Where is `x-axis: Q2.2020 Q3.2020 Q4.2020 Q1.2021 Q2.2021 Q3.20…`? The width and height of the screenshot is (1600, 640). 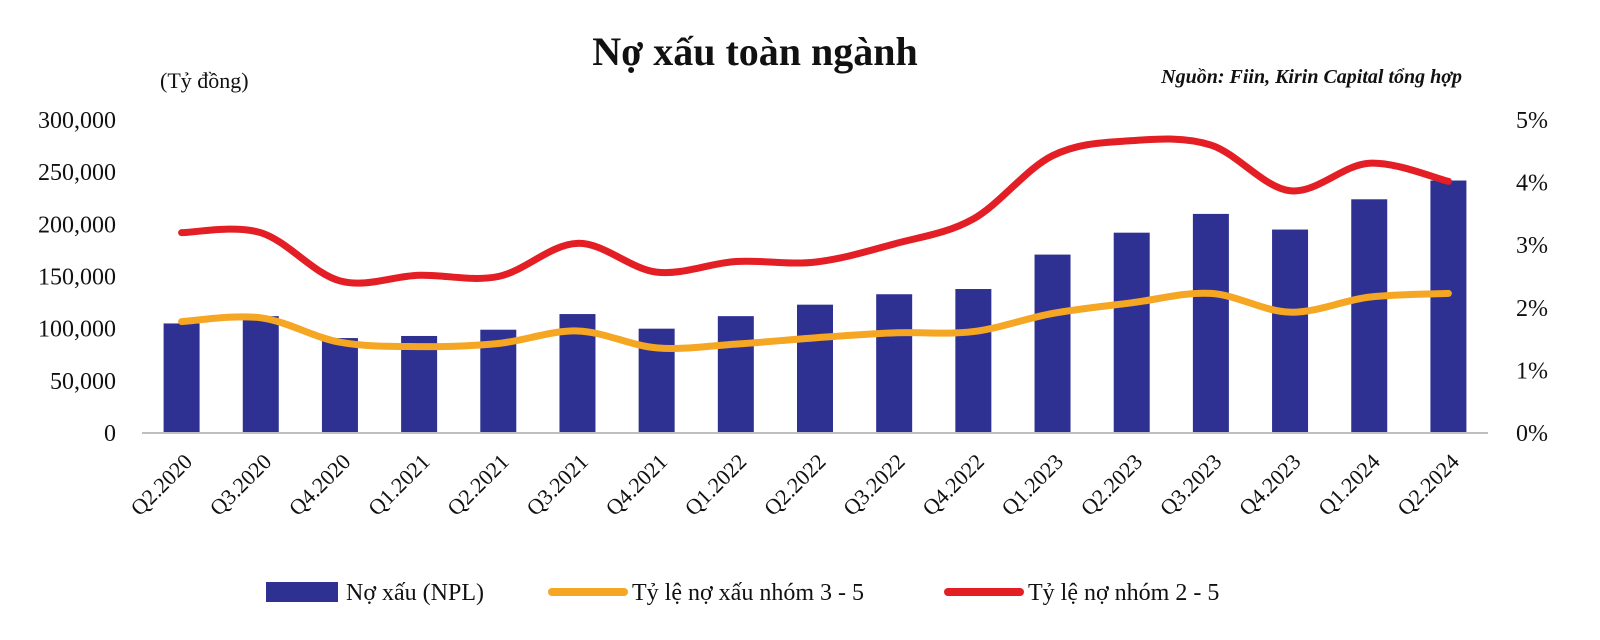 x-axis: Q2.2020 Q3.2020 Q4.2020 Q1.2021 Q2.2021 Q3.20… is located at coordinates (794, 485).